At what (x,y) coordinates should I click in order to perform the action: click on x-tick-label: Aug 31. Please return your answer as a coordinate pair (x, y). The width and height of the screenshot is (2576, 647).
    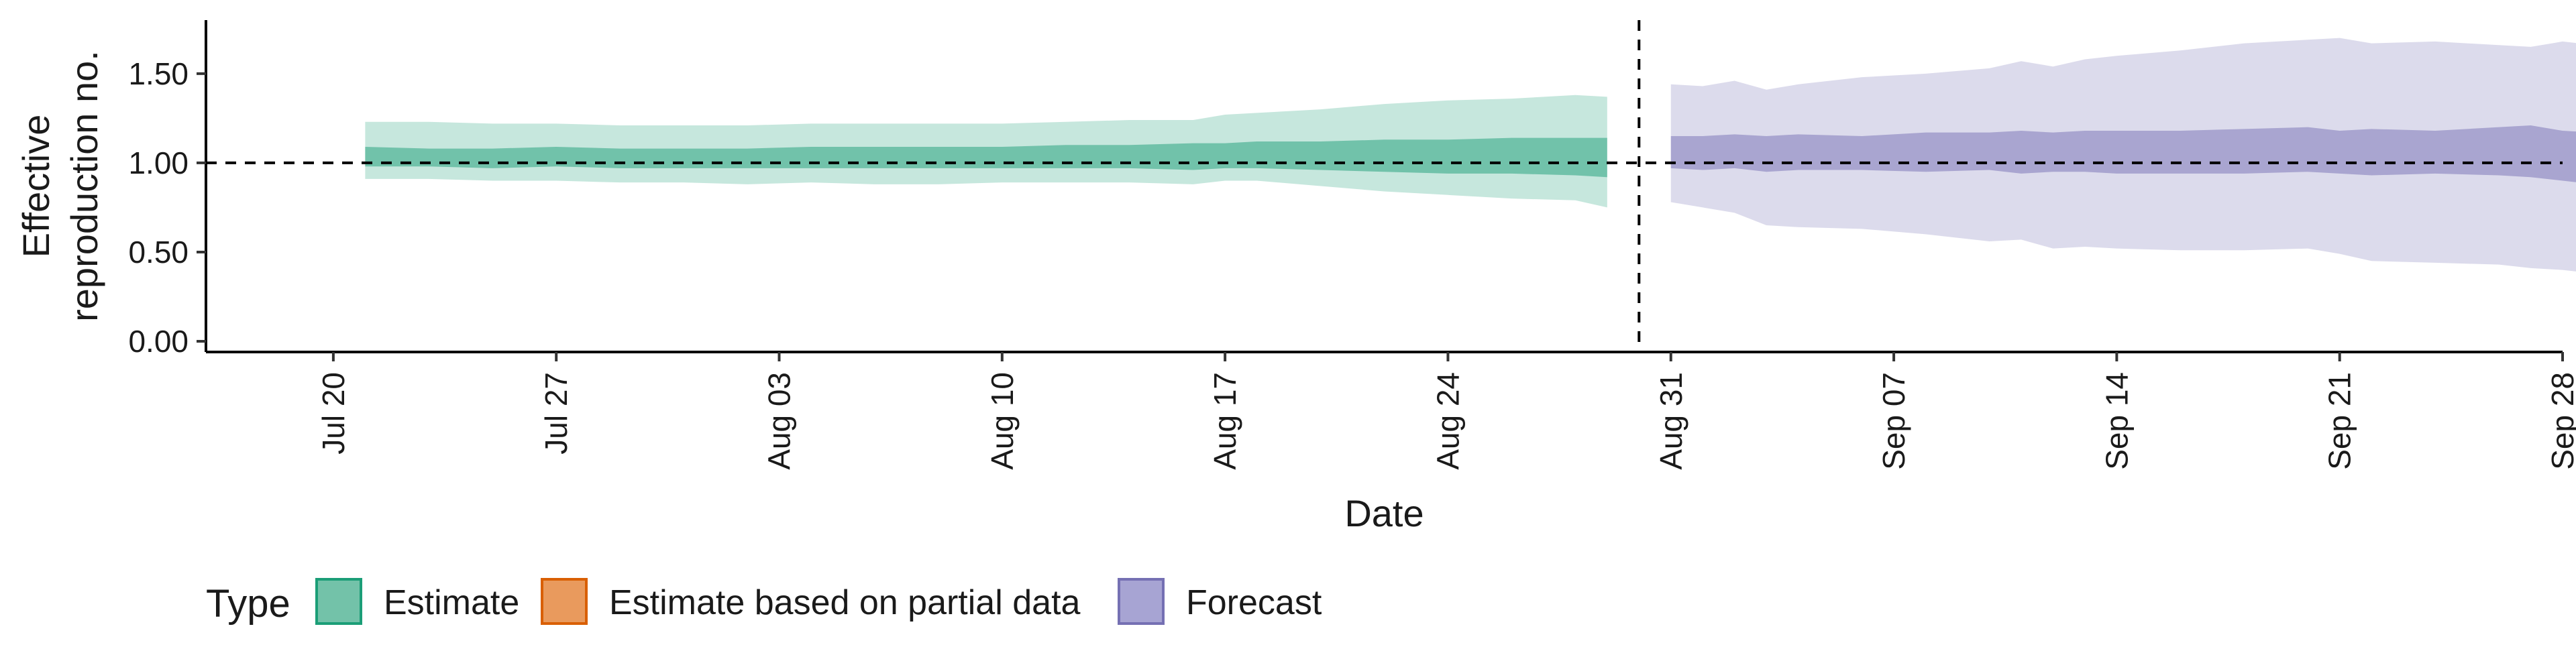
    Looking at the image, I should click on (1671, 421).